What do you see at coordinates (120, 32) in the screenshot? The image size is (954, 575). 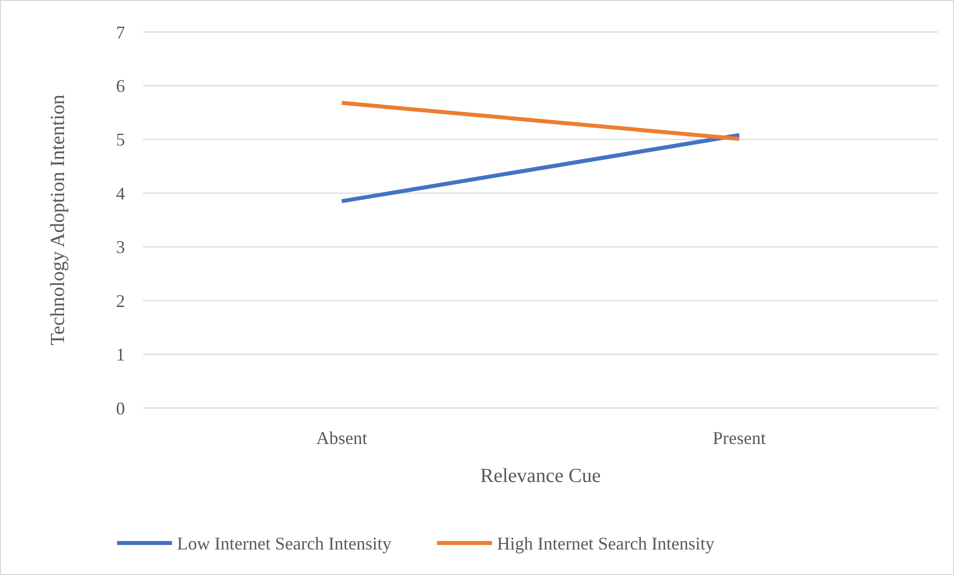 I see `y-tick-label: 7` at bounding box center [120, 32].